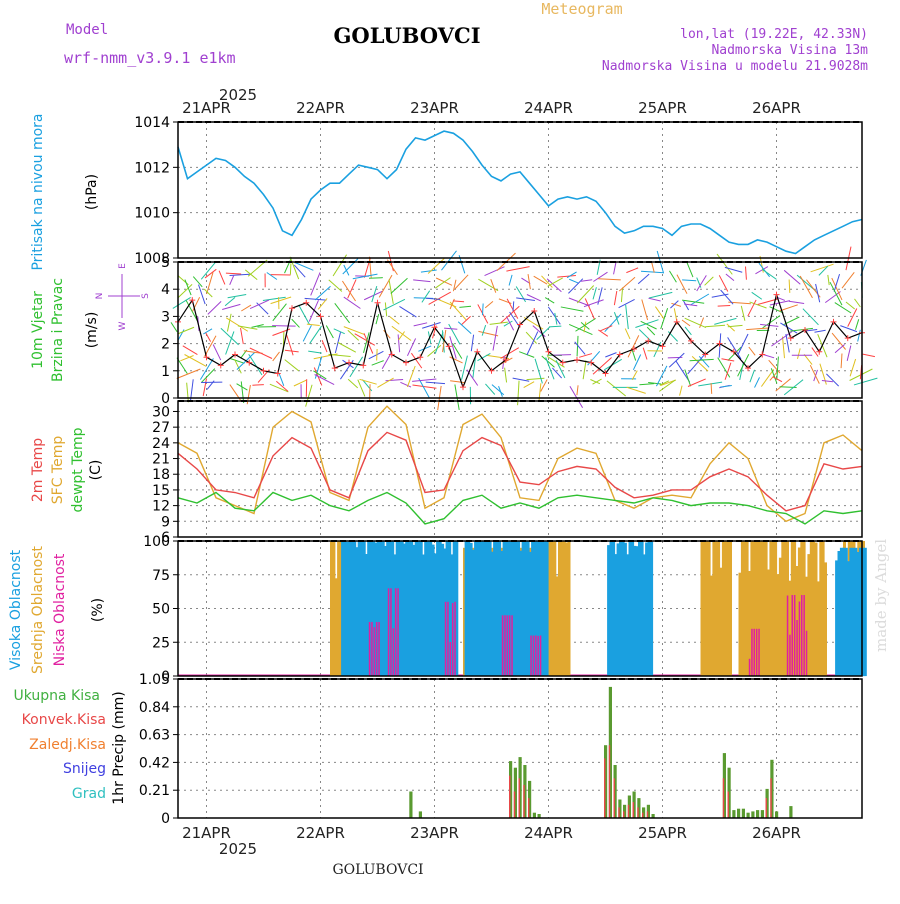  What do you see at coordinates (78, 469) in the screenshot?
I see `temp-ylabel-dew: dewpt Temp` at bounding box center [78, 469].